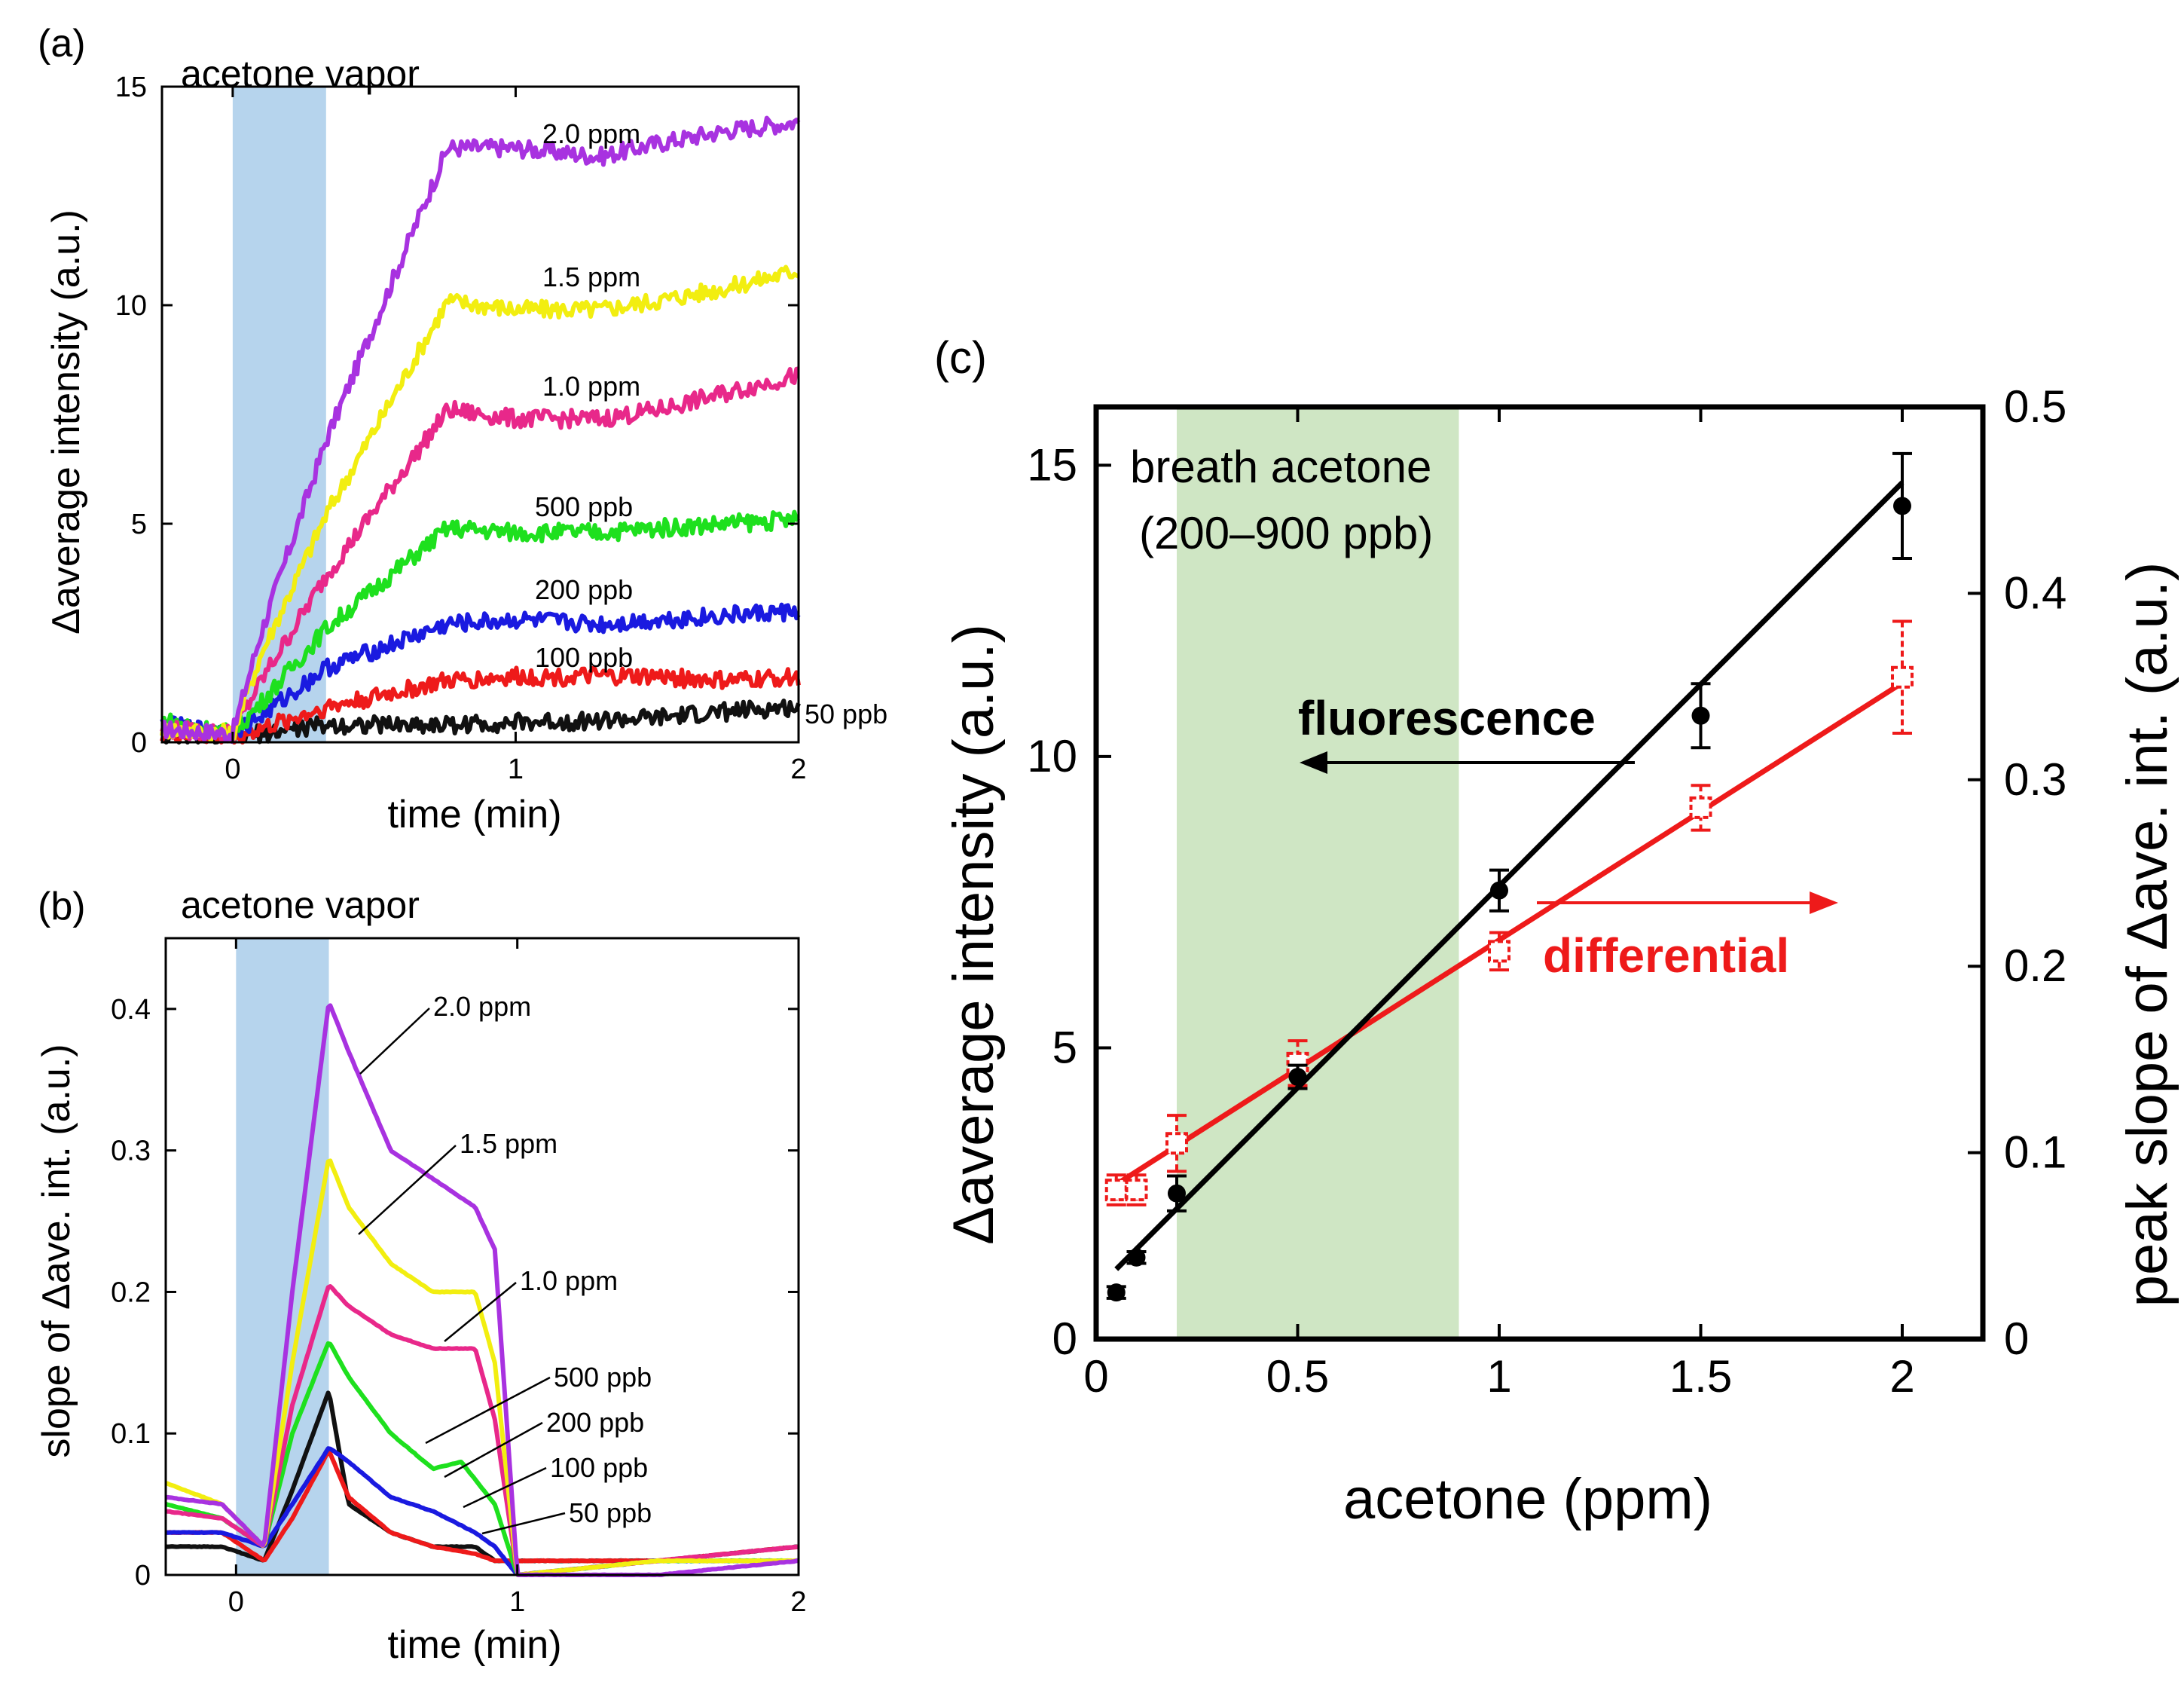  I want to click on panel-b-label: (b), so click(62, 906).